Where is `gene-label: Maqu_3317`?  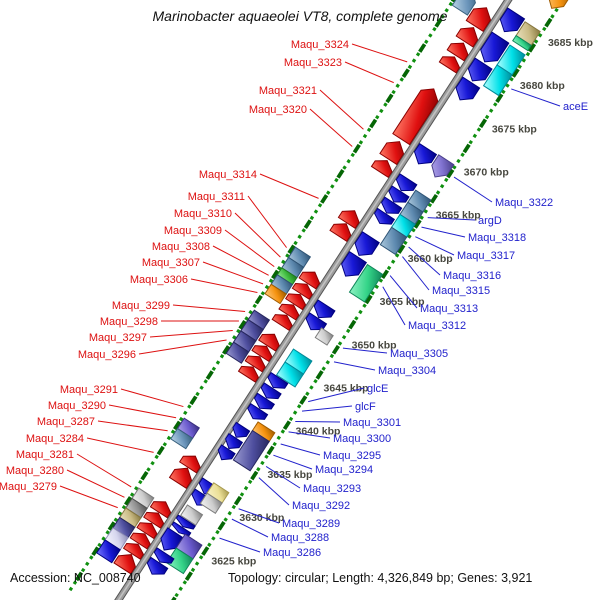
gene-label: Maqu_3317 is located at coordinates (486, 256).